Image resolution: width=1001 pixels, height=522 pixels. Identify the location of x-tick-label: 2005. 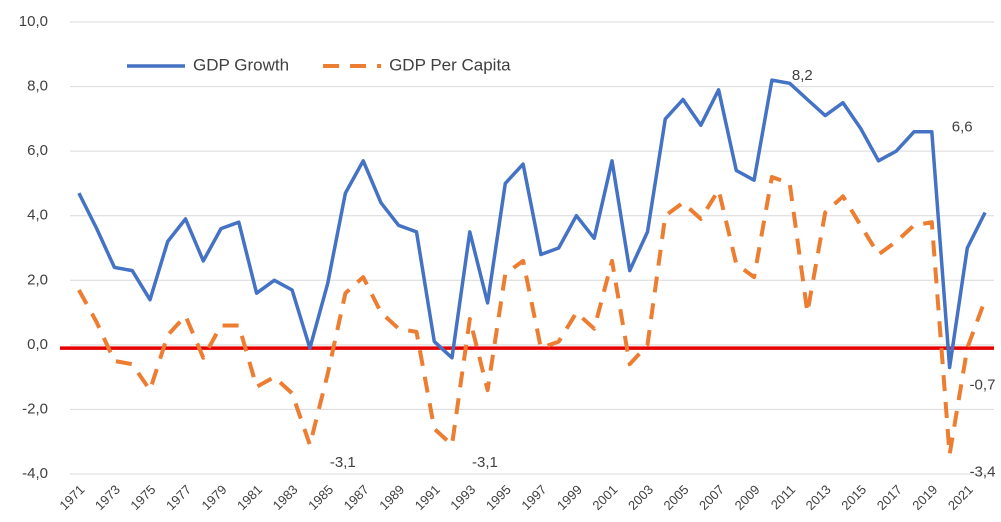
(676, 497).